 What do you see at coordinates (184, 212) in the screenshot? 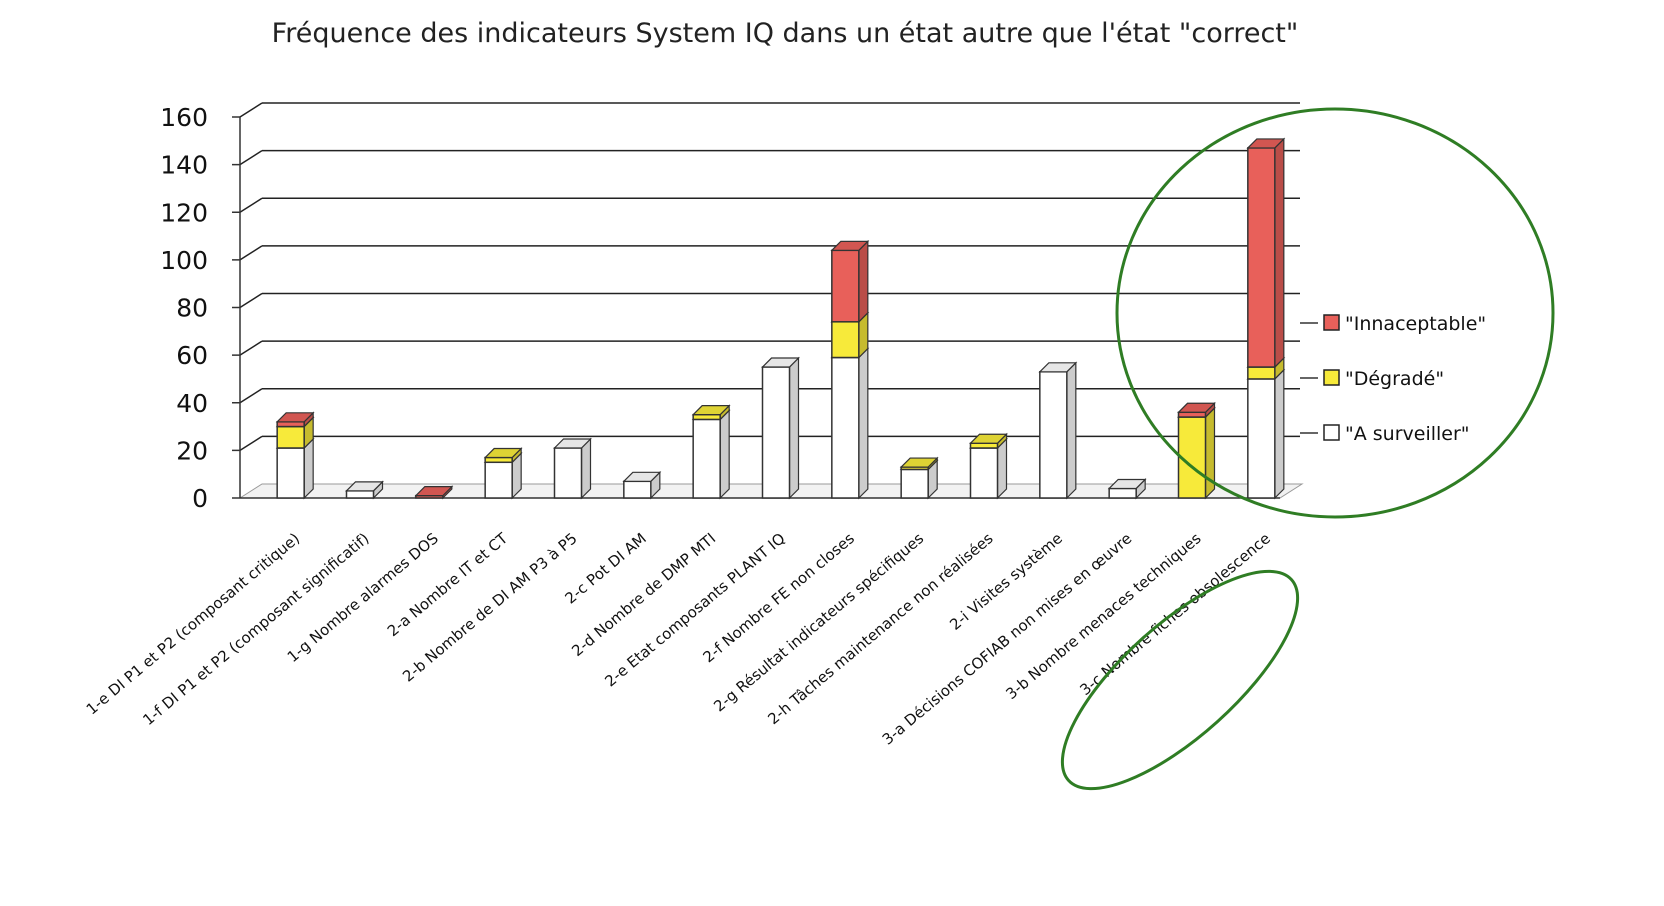
I see `y-tick-label: 120` at bounding box center [184, 212].